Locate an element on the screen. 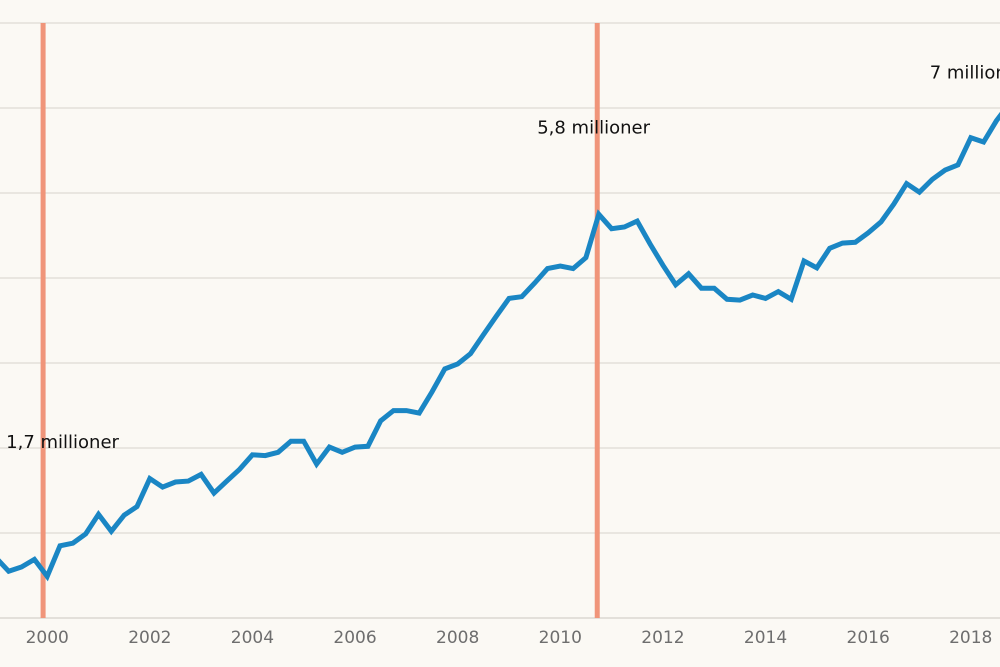  x-tick-label: 2014 is located at coordinates (765, 638).